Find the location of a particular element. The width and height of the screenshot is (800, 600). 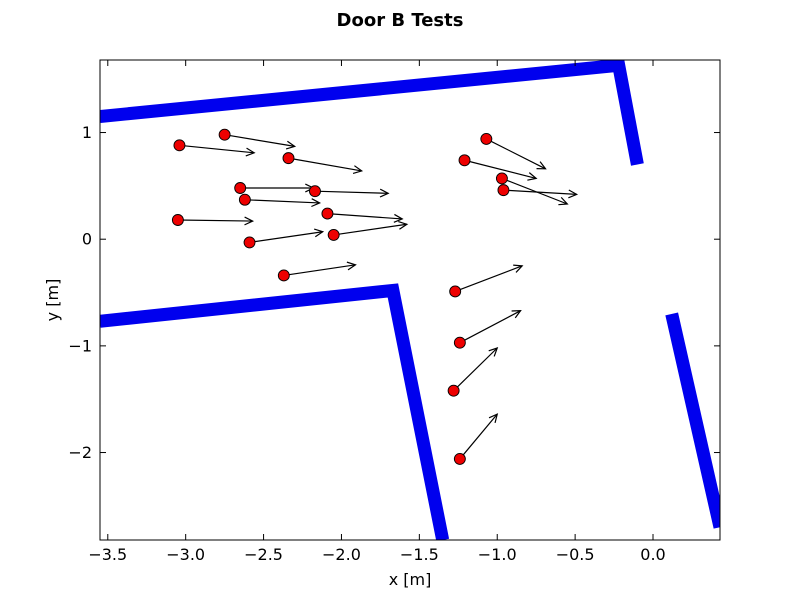

x-tick-label: 0.0 is located at coordinates (652, 554).